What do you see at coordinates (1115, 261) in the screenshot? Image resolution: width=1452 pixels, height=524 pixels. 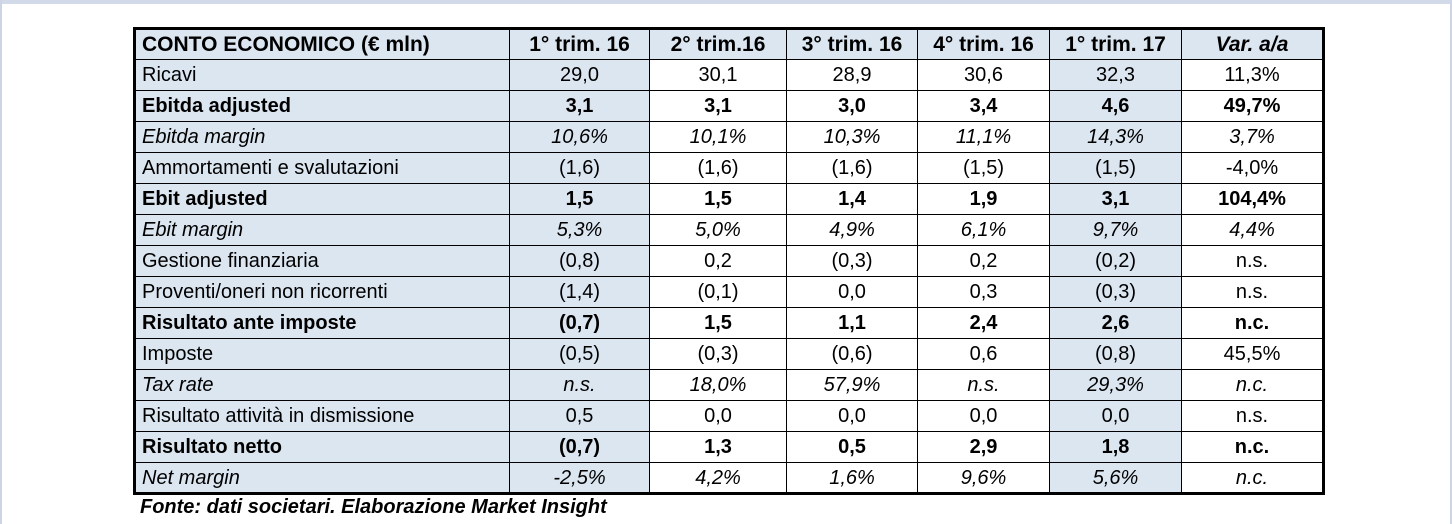 I see `cell-value: (0,2)` at bounding box center [1115, 261].